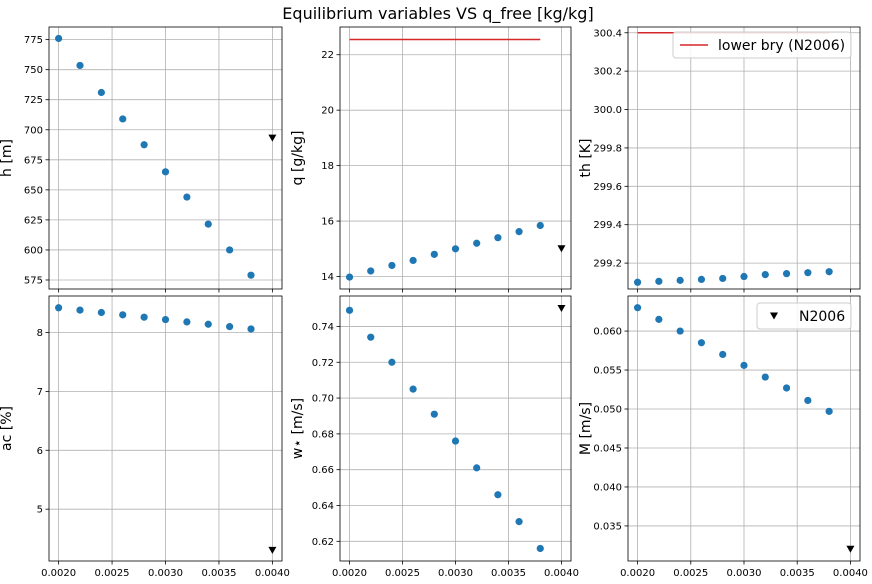 The width and height of the screenshot is (872, 584). Describe the element at coordinates (323, 399) in the screenshot. I see `y-tick-label: 0.70` at that location.